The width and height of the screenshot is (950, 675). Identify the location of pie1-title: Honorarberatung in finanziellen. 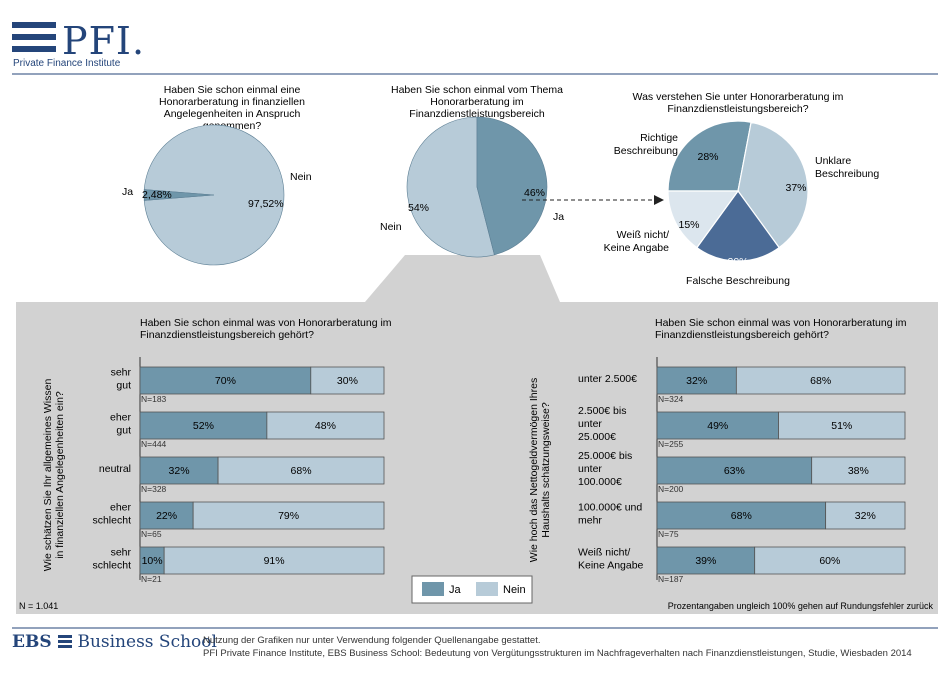
(232, 102).